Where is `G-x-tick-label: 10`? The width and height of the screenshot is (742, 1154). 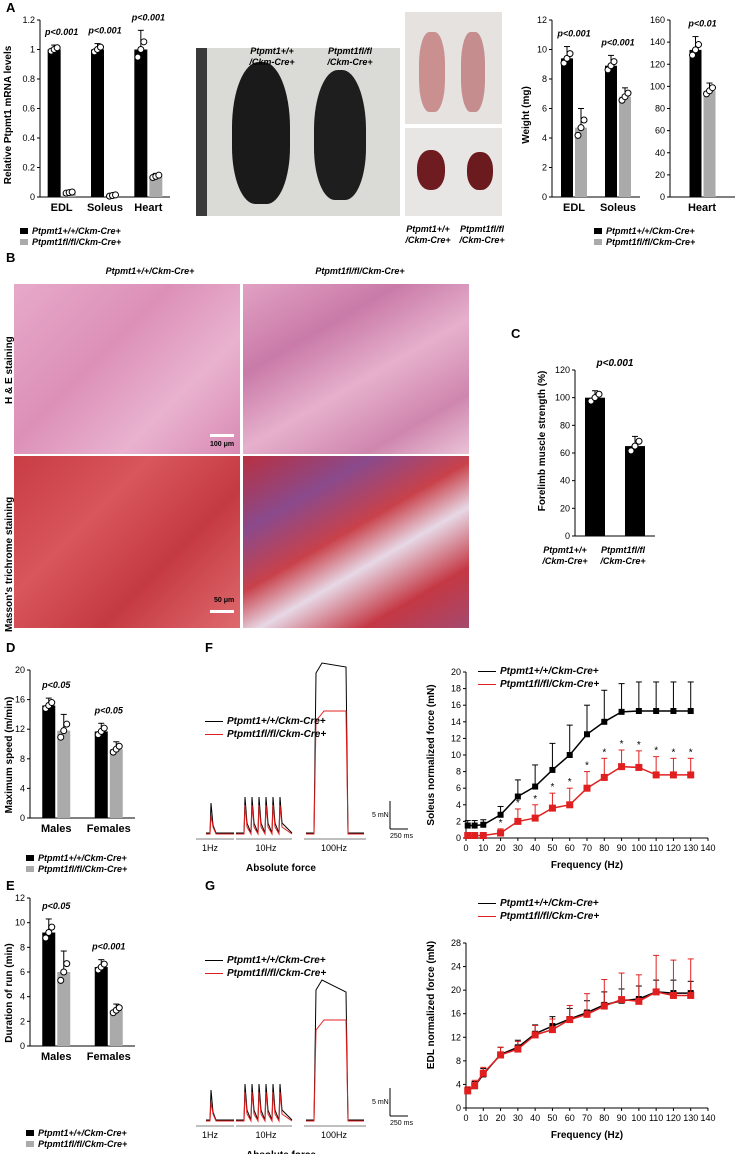 G-x-tick-label: 10 is located at coordinates (483, 1118).